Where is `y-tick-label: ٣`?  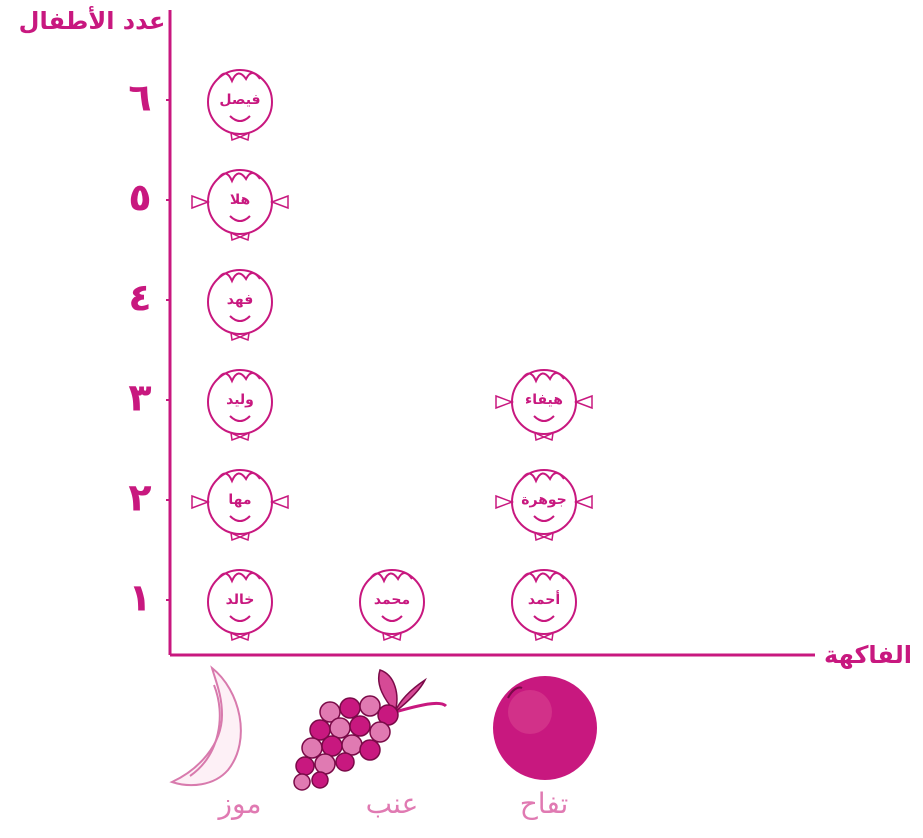
y-tick-label: ٣ is located at coordinates (139, 398).